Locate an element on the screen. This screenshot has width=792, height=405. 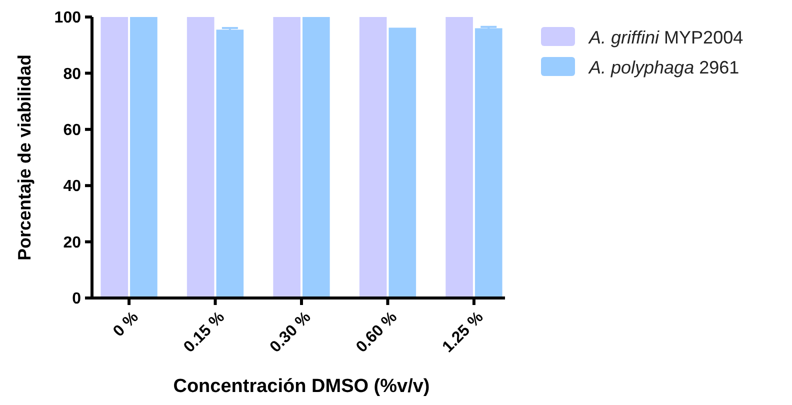
x-axis-title: Concentración DMSO (%v/v) is located at coordinates (301, 386).